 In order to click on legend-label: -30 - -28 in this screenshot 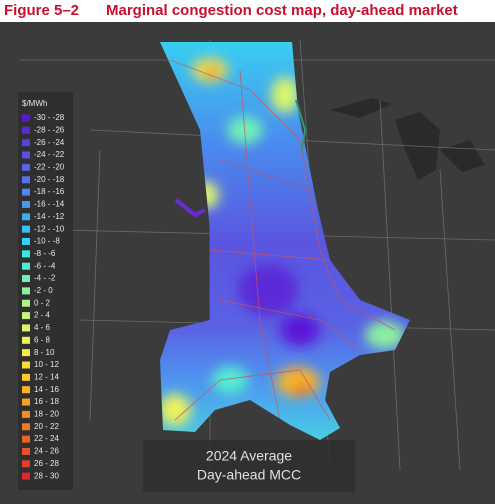, I will do `click(49, 117)`.